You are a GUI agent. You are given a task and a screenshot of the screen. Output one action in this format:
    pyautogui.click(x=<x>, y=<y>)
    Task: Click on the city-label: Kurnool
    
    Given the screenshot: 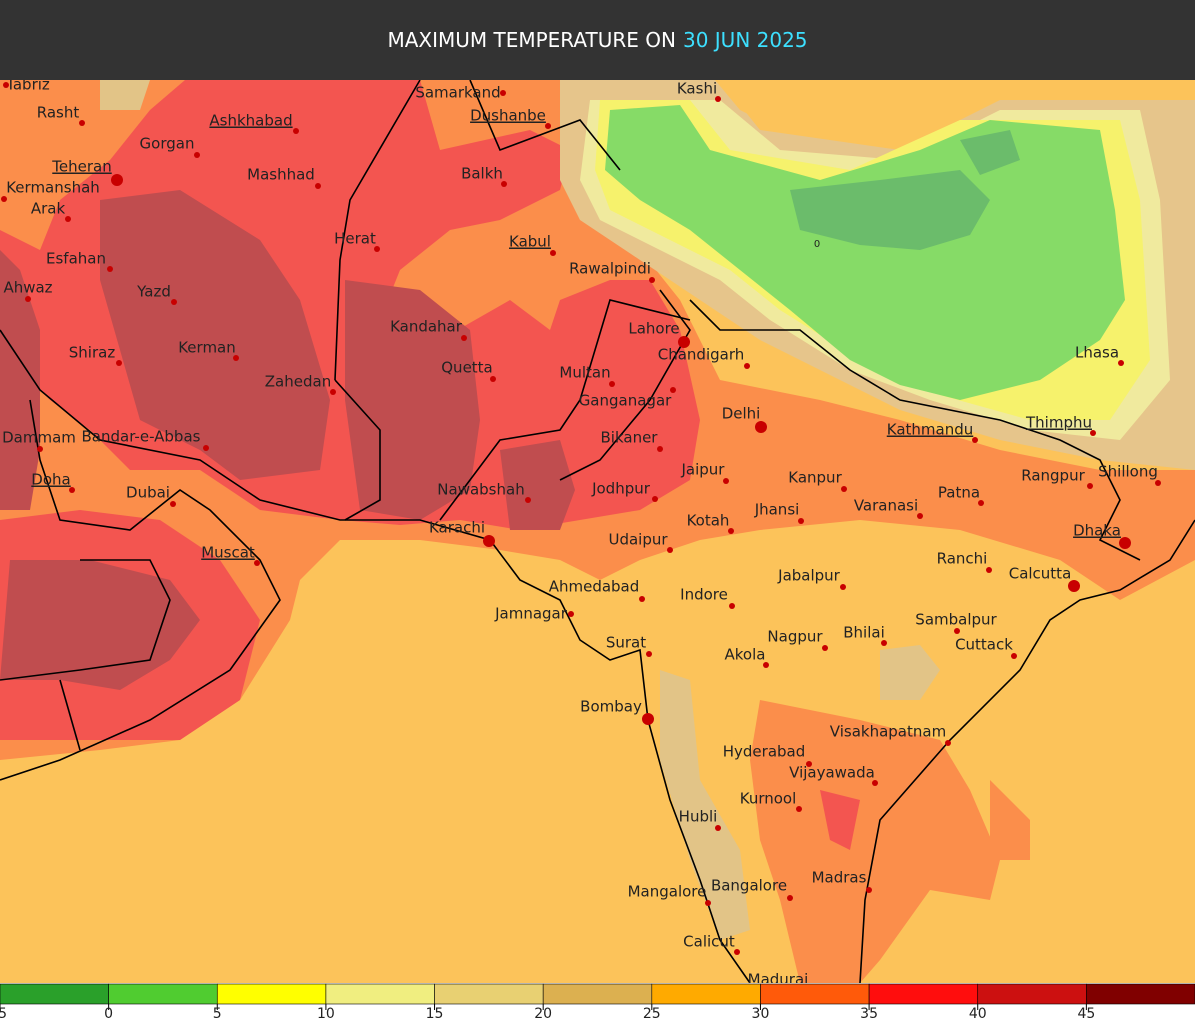 What is the action you would take?
    pyautogui.click(x=768, y=799)
    